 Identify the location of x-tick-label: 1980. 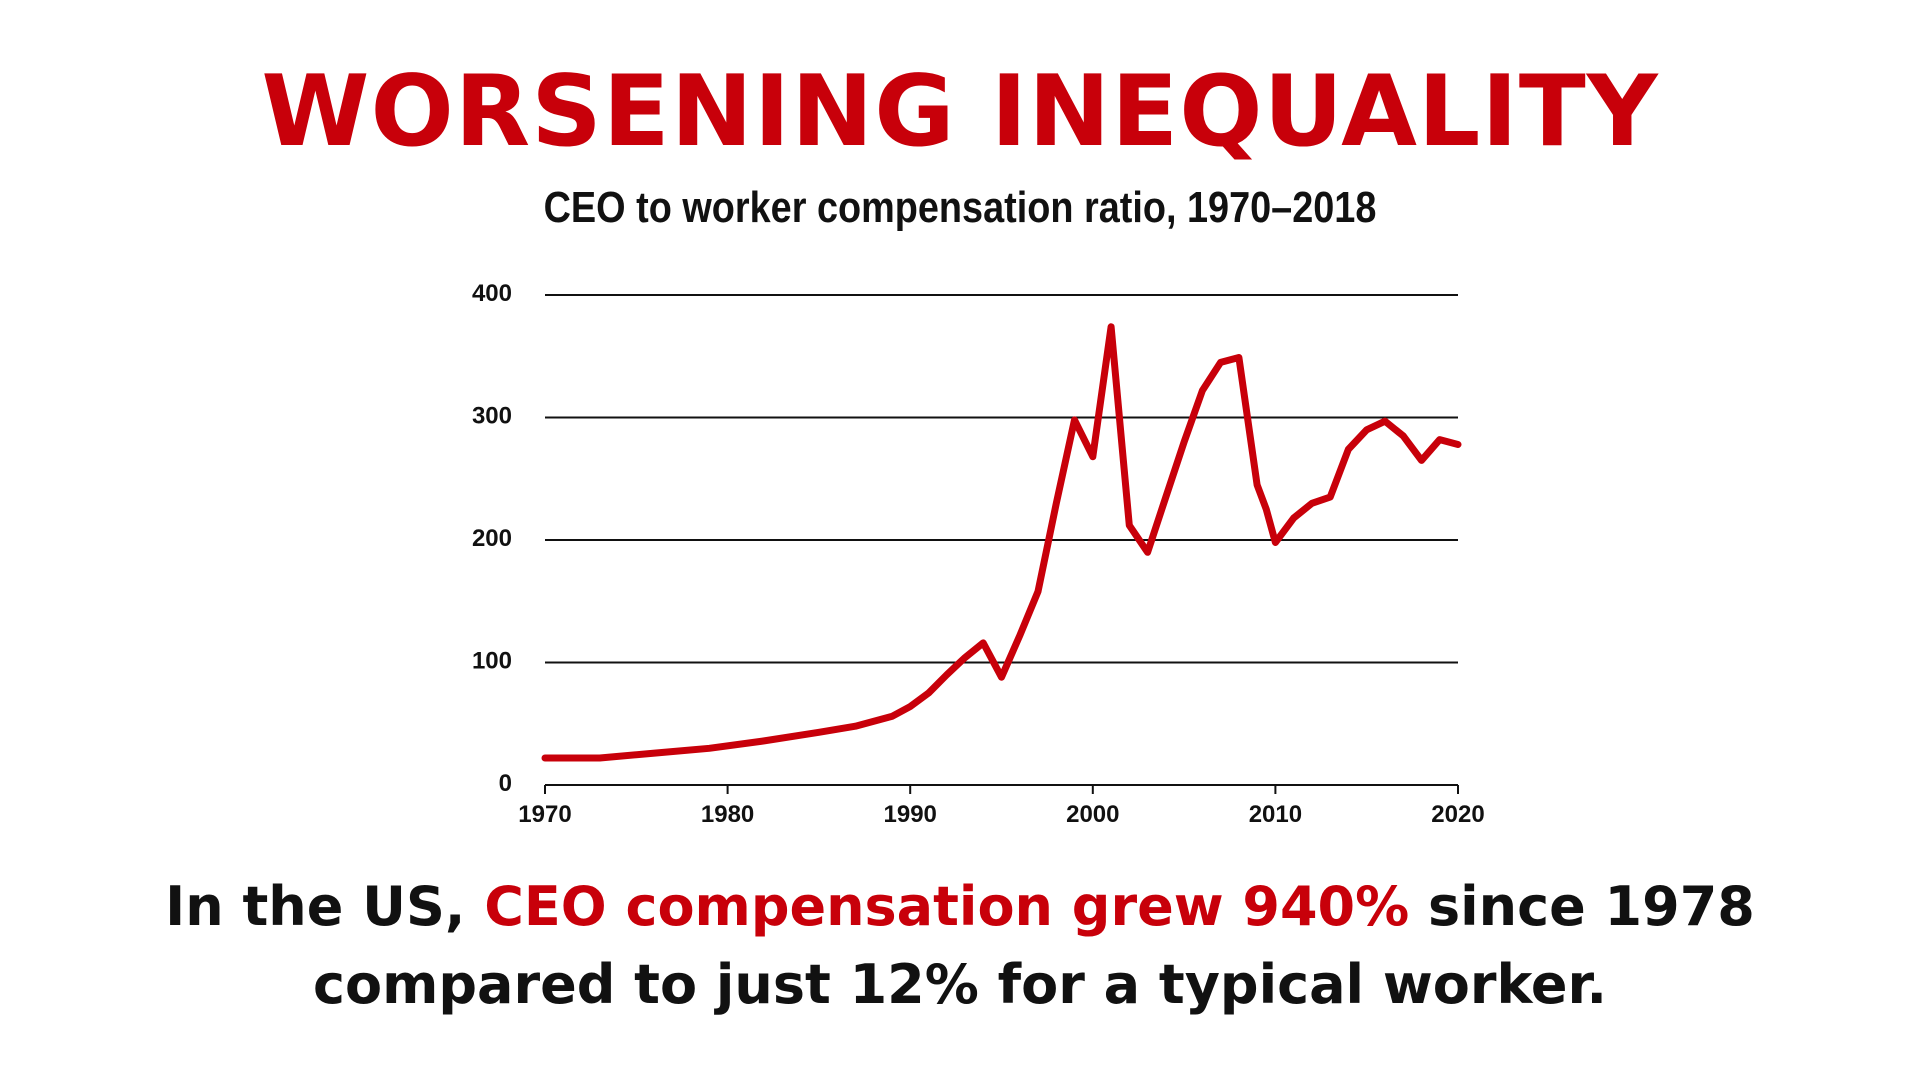
(727, 814).